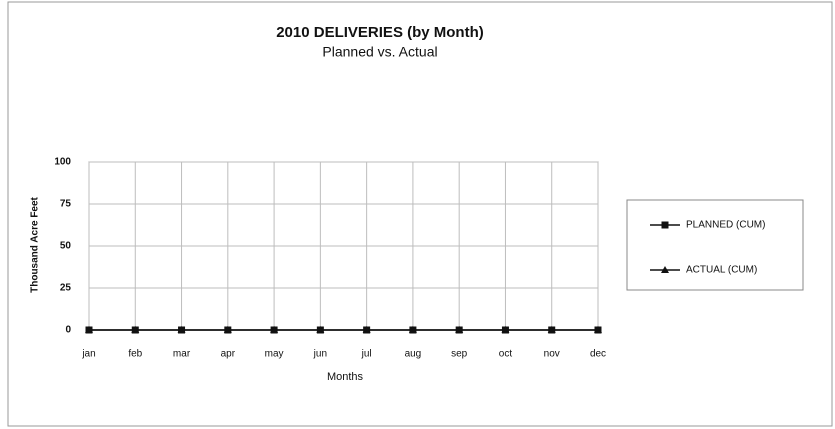 The height and width of the screenshot is (429, 835). I want to click on x-tick-label: feb, so click(135, 354).